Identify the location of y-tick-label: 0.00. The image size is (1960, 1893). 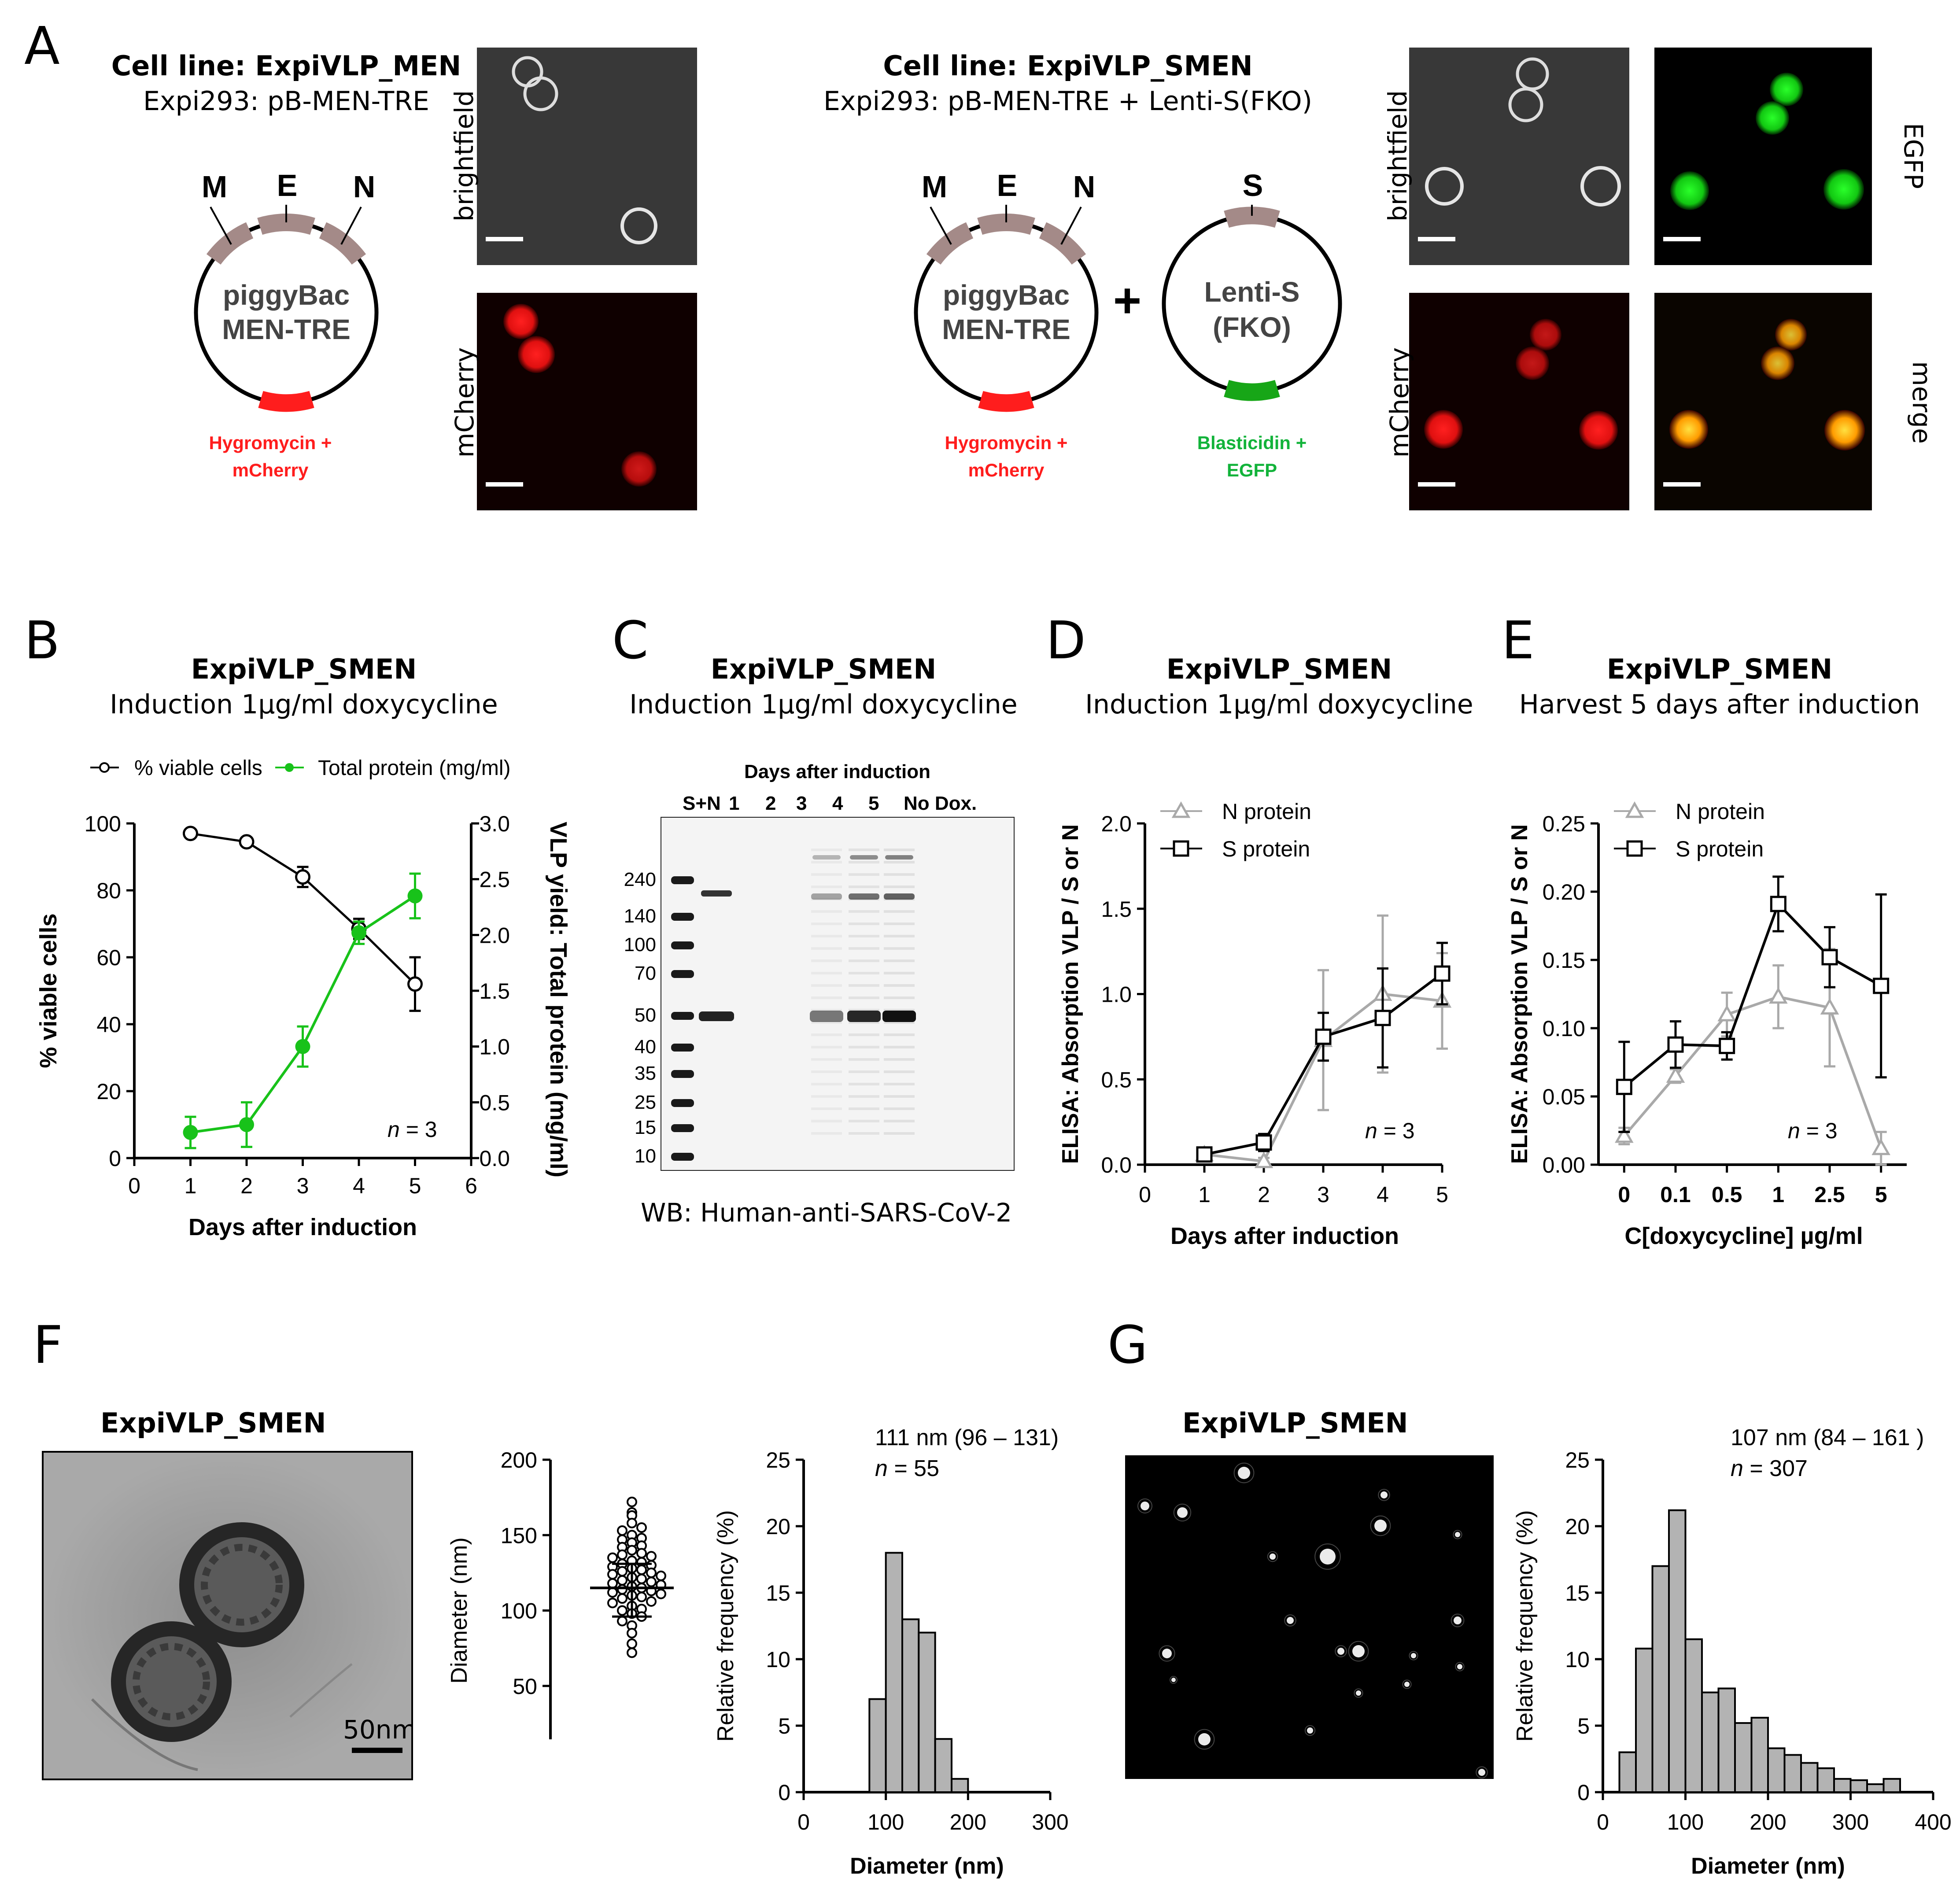
(1564, 1165).